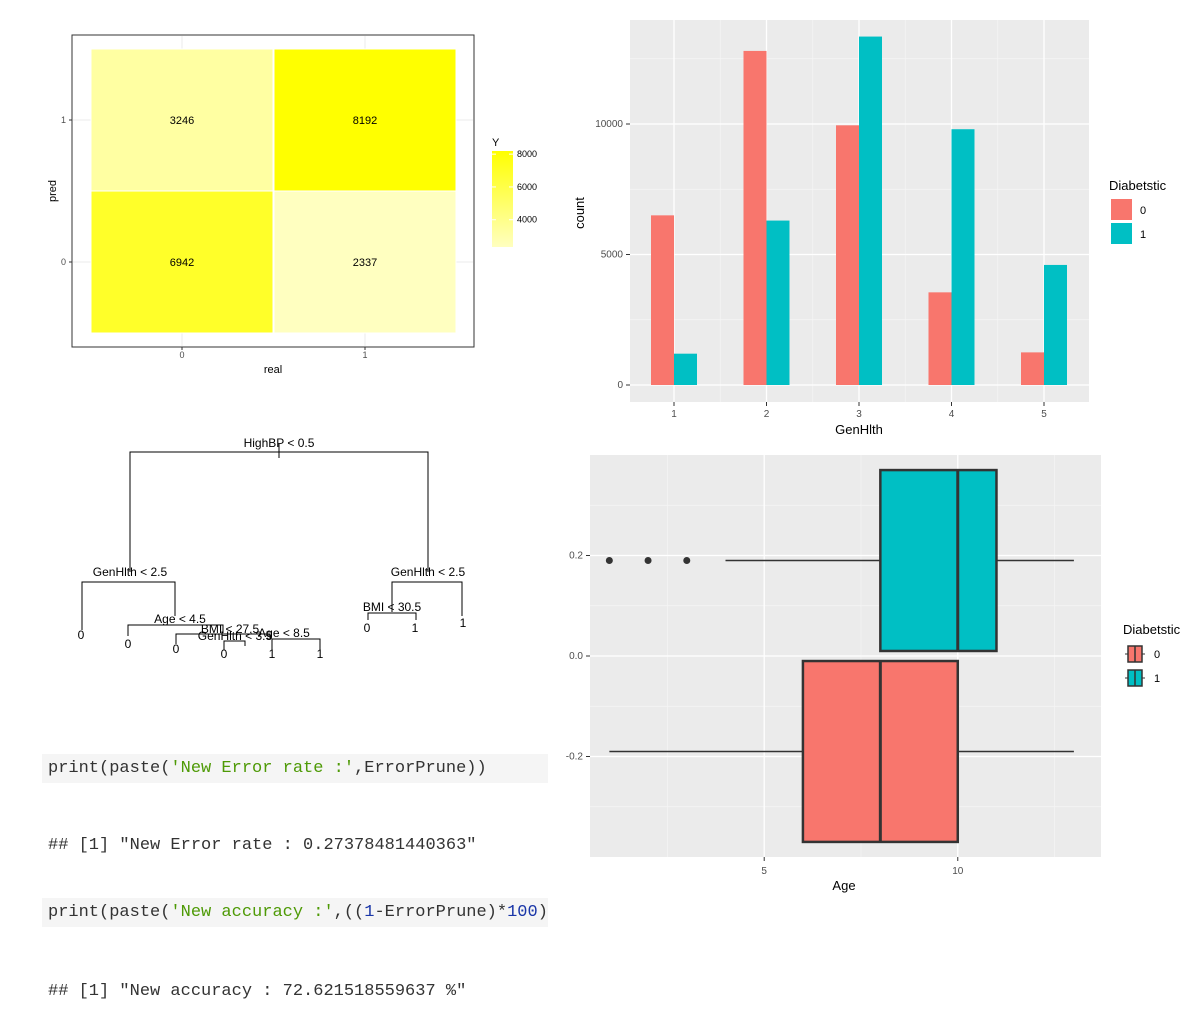  Describe the element at coordinates (63, 120) in the screenshot. I see `heatmap-y-tick-label: 1` at that location.